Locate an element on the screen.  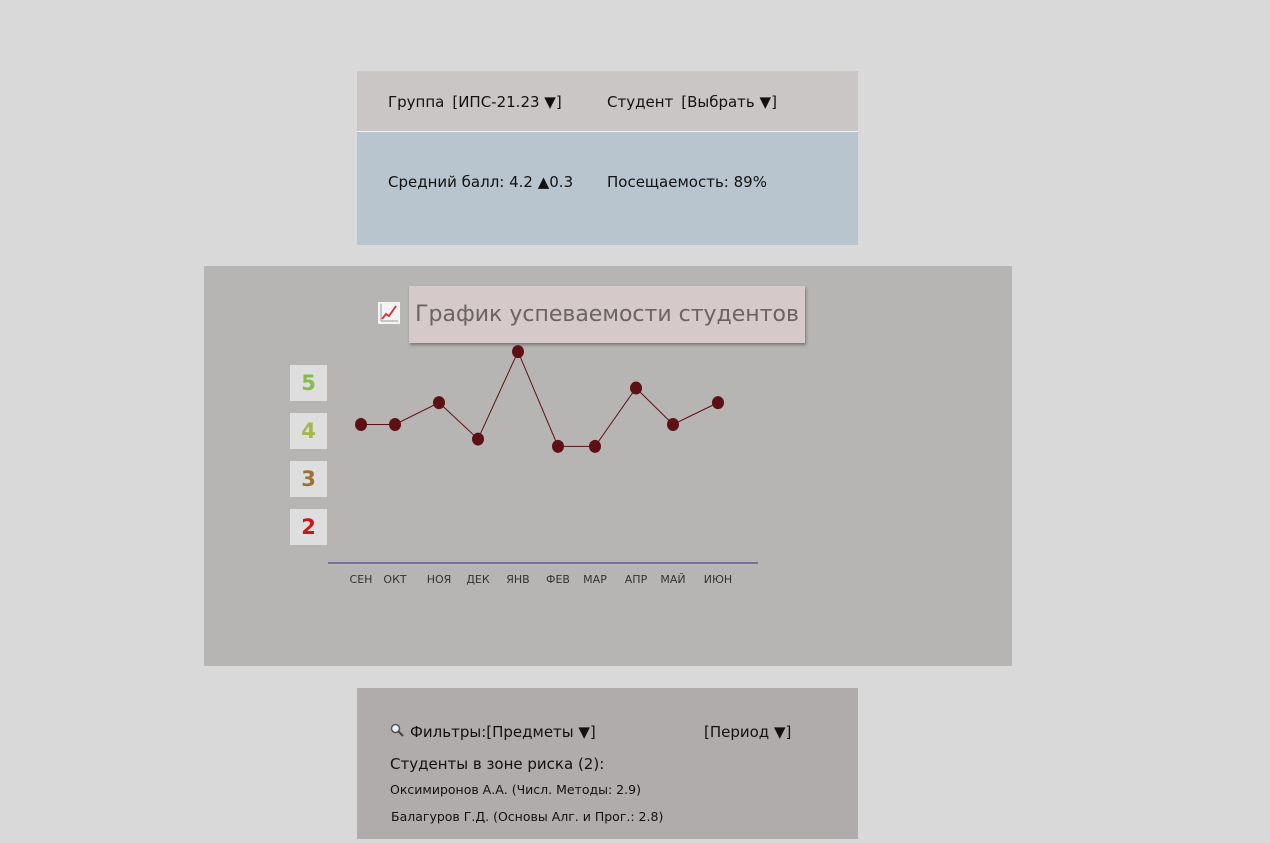
group-label: Группа is located at coordinates (416, 102).